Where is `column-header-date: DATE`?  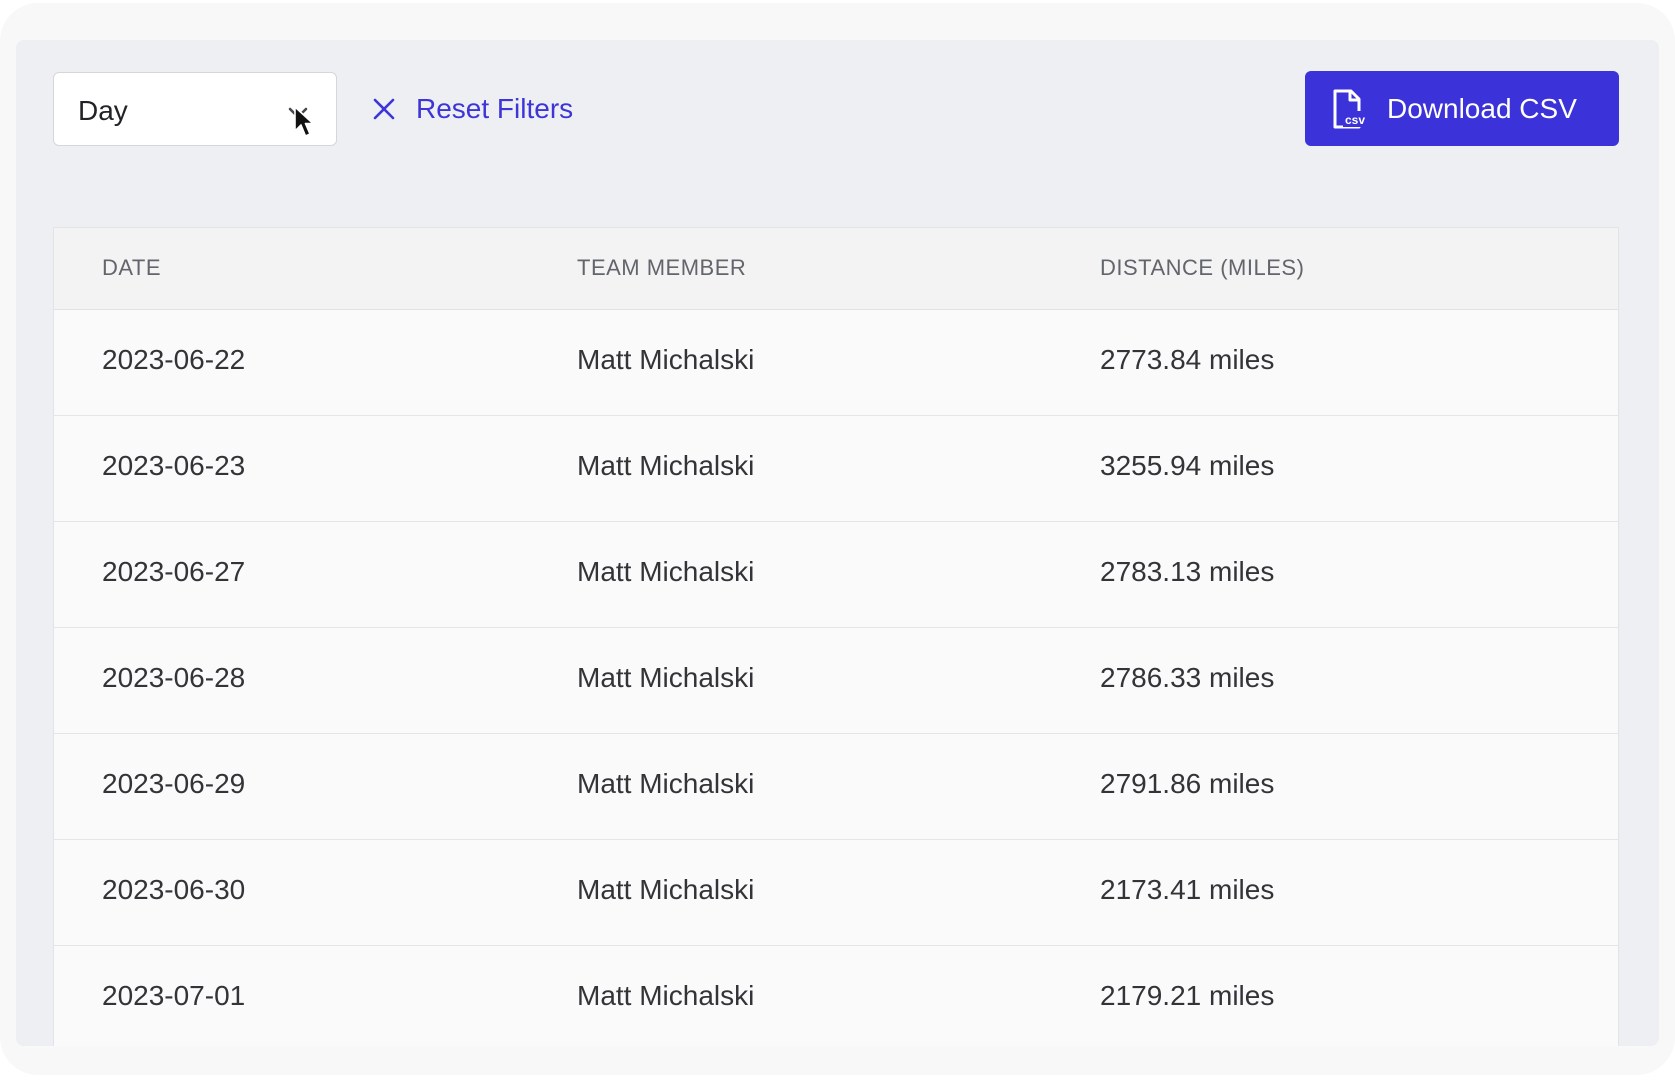
column-header-date: DATE is located at coordinates (132, 267).